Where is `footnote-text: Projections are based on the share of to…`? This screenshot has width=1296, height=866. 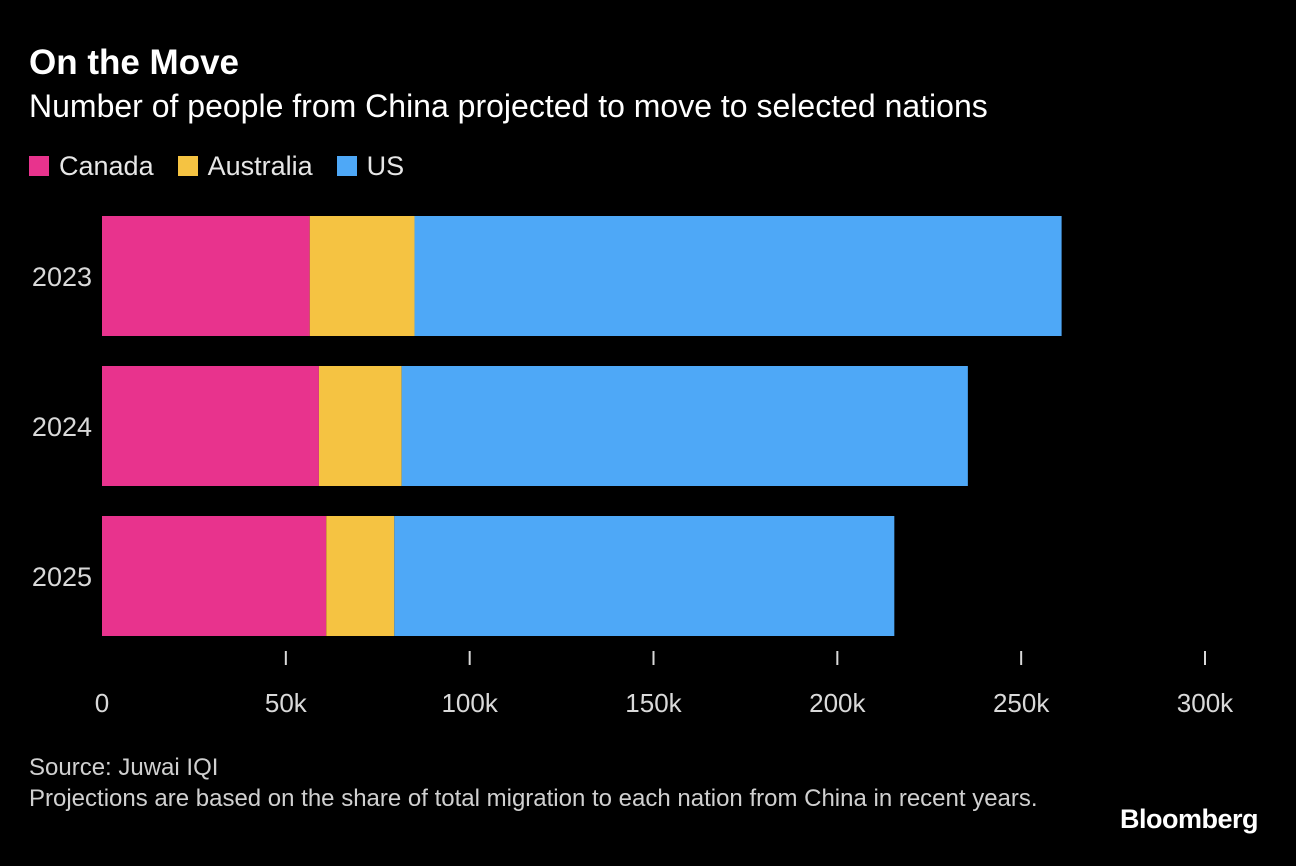 footnote-text: Projections are based on the share of to… is located at coordinates (533, 798).